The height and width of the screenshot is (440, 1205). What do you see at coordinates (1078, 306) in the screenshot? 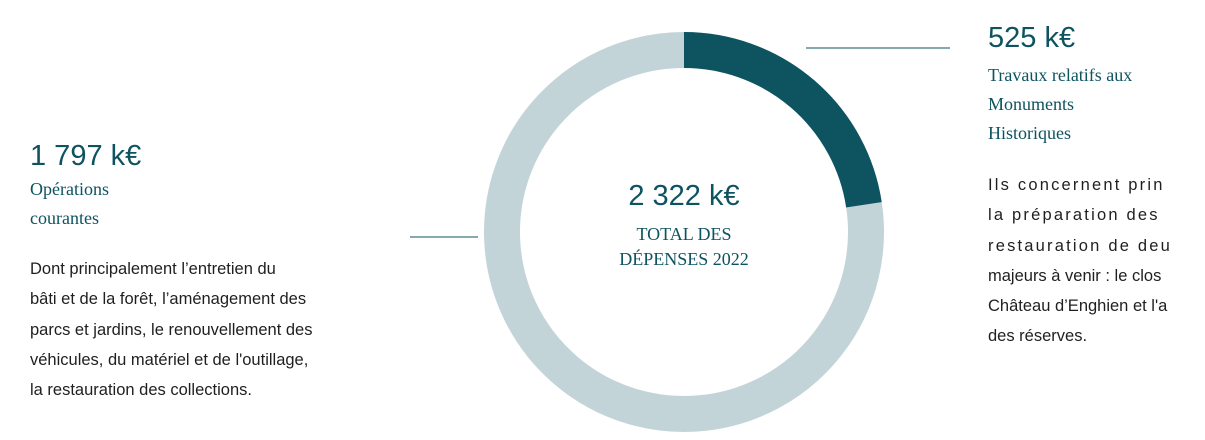
I see `description-line: Château d’Enghien et l'a` at bounding box center [1078, 306].